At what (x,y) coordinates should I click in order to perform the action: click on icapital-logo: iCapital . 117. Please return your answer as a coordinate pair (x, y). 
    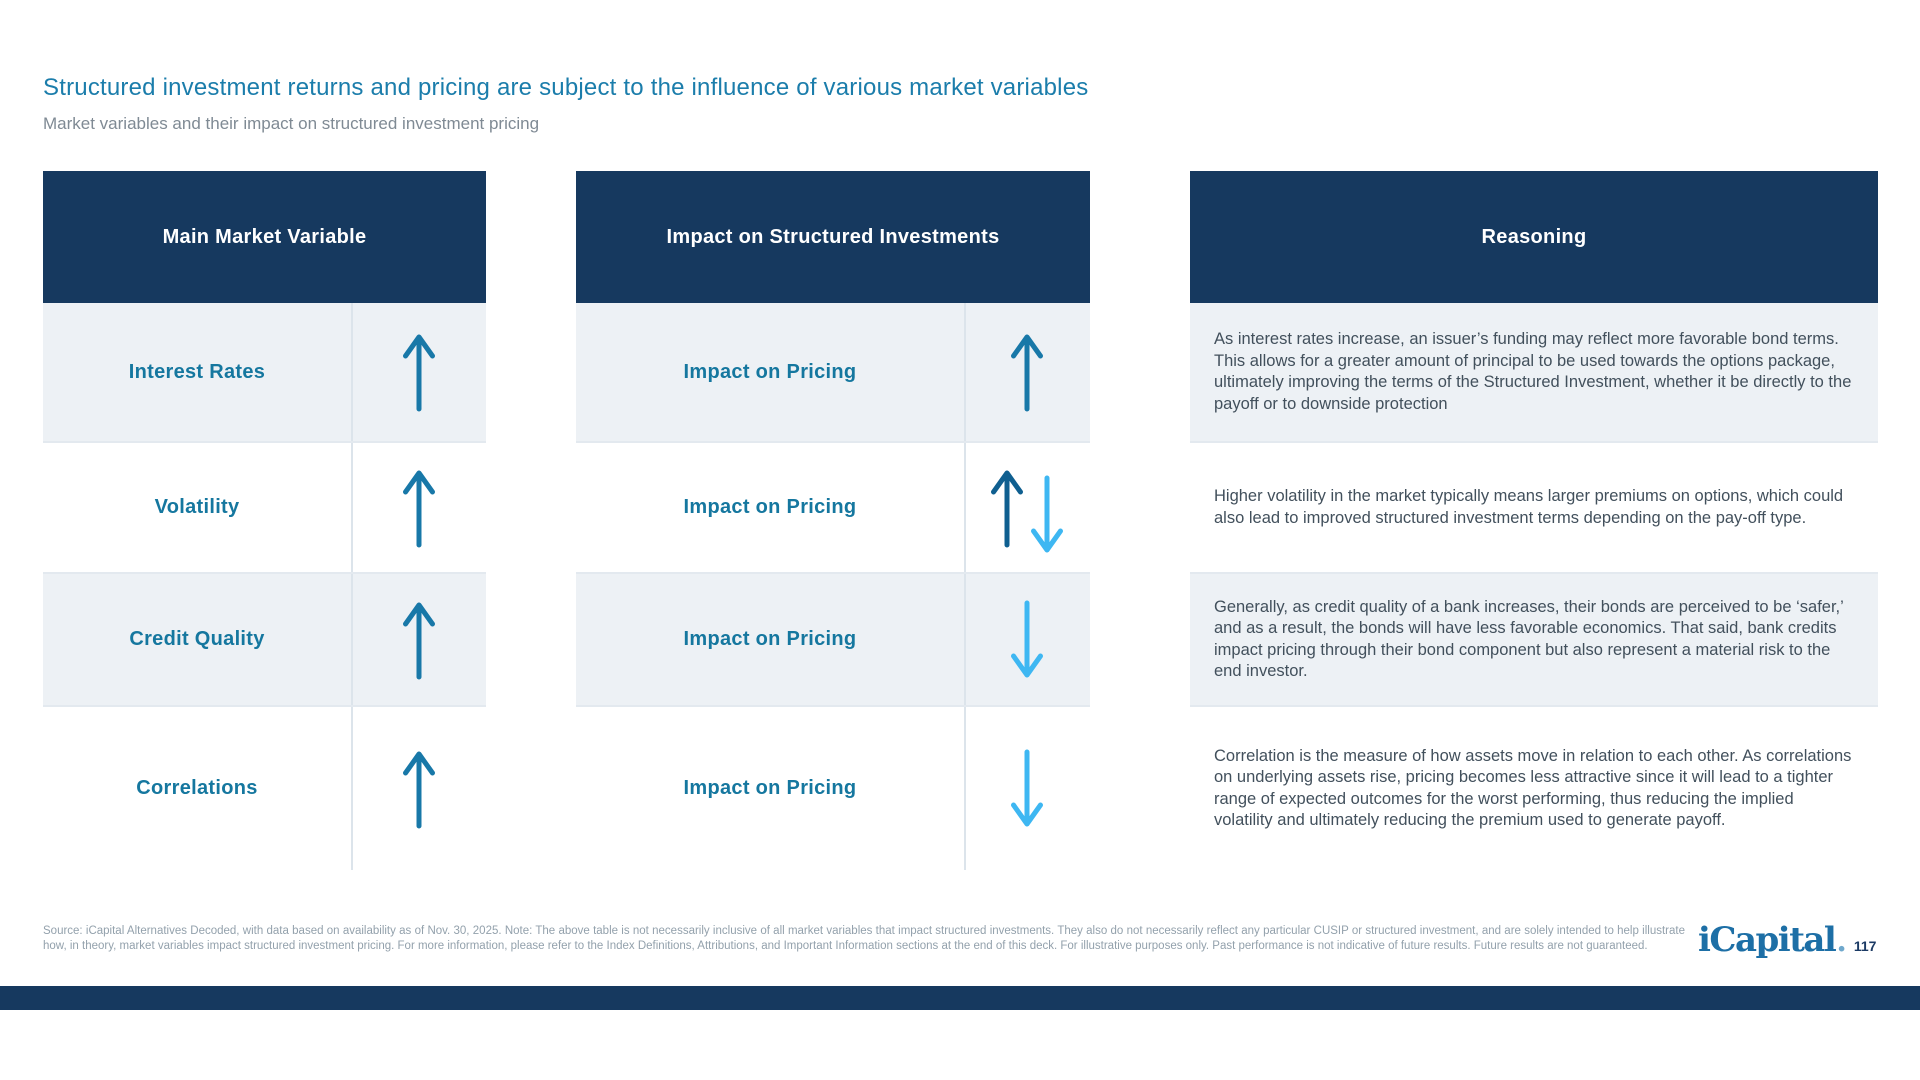
    Looking at the image, I should click on (1787, 940).